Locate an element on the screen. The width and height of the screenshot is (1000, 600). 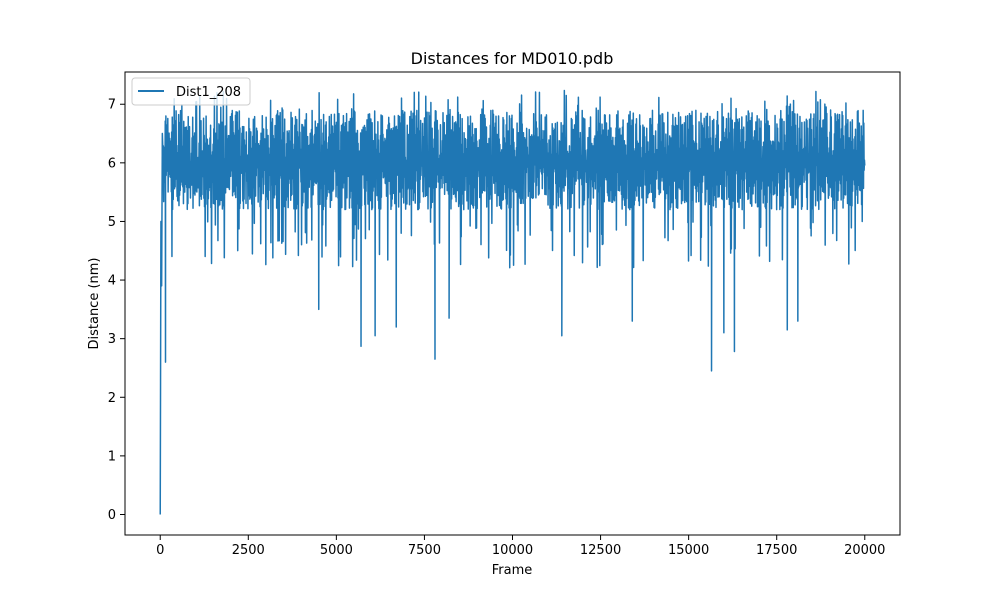
y-tick-label: 2 is located at coordinates (112, 398).